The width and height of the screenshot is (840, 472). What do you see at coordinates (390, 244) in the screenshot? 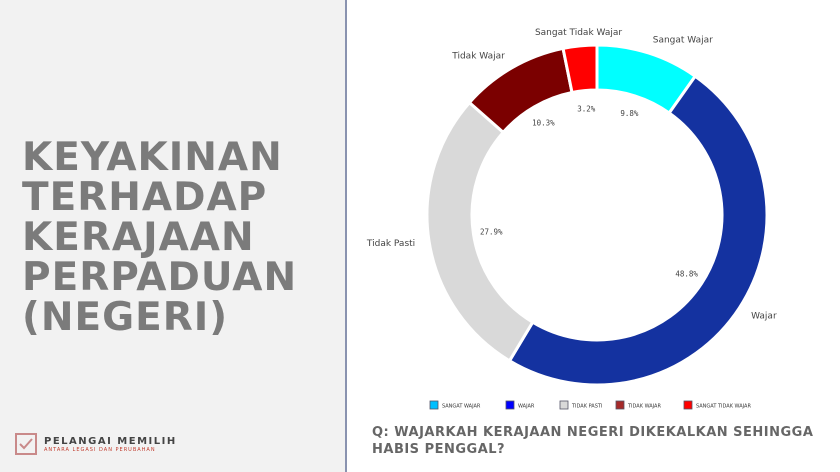
I see `category-label: Tidak Pasti` at bounding box center [390, 244].